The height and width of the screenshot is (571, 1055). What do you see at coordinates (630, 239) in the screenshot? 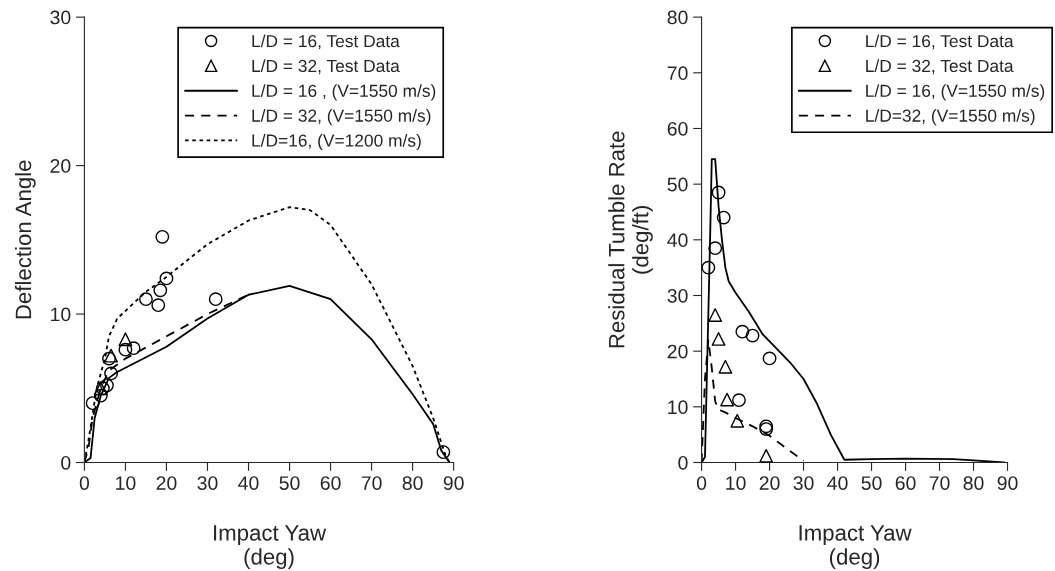
I see `y-axis-title: Residual Tumble Rate (deg/ft)` at bounding box center [630, 239].